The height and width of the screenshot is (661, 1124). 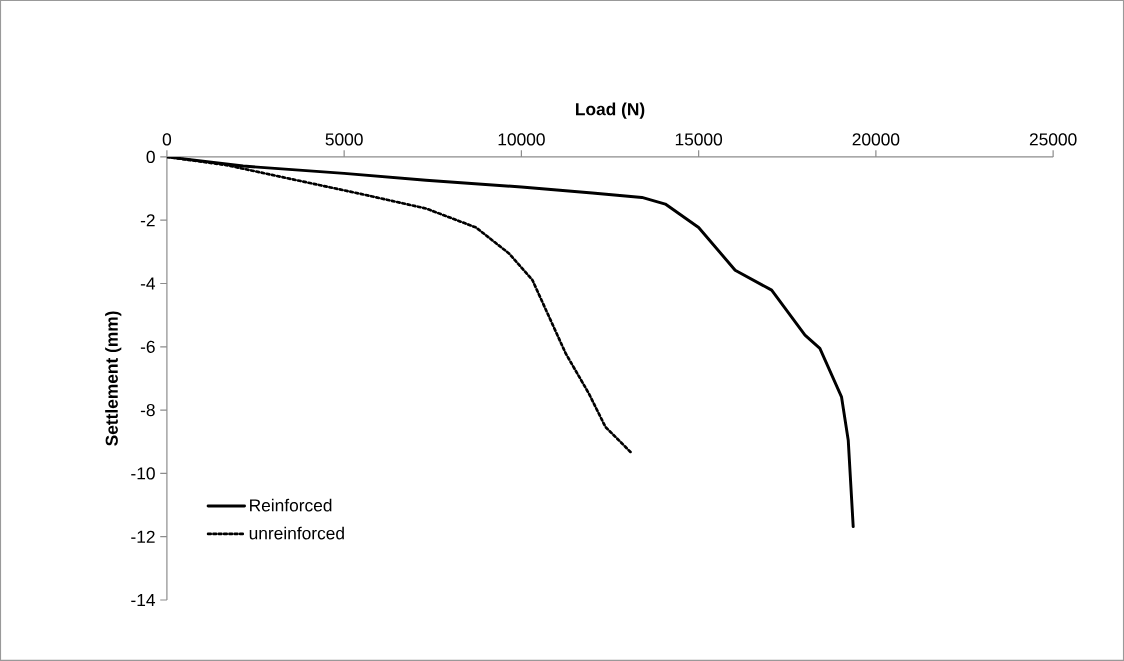 I want to click on x-tick-label: 25000, so click(x=1053, y=139).